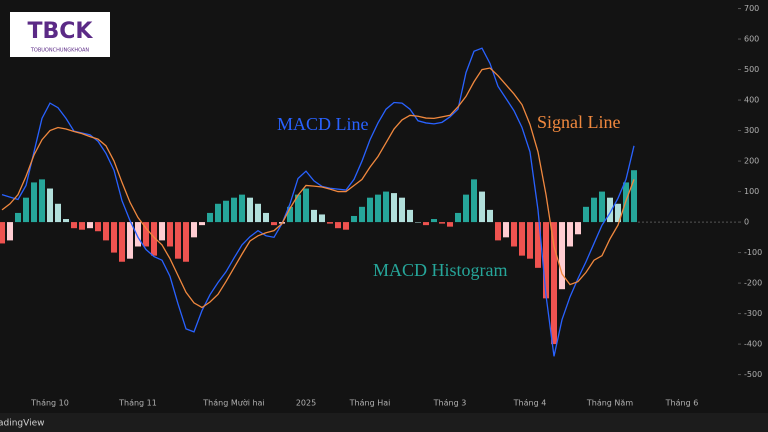 The width and height of the screenshot is (768, 432). Describe the element at coordinates (60, 51) in the screenshot. I see `logo-subtitle: TOBUONCHUNGKHOAN` at that location.